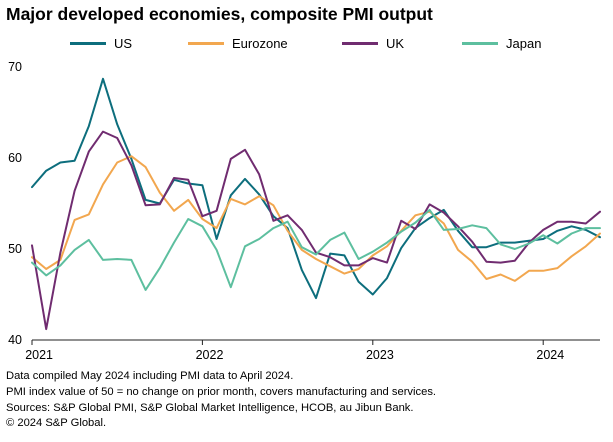  What do you see at coordinates (15, 158) in the screenshot?
I see `y-tick-label-60: 60` at bounding box center [15, 158].